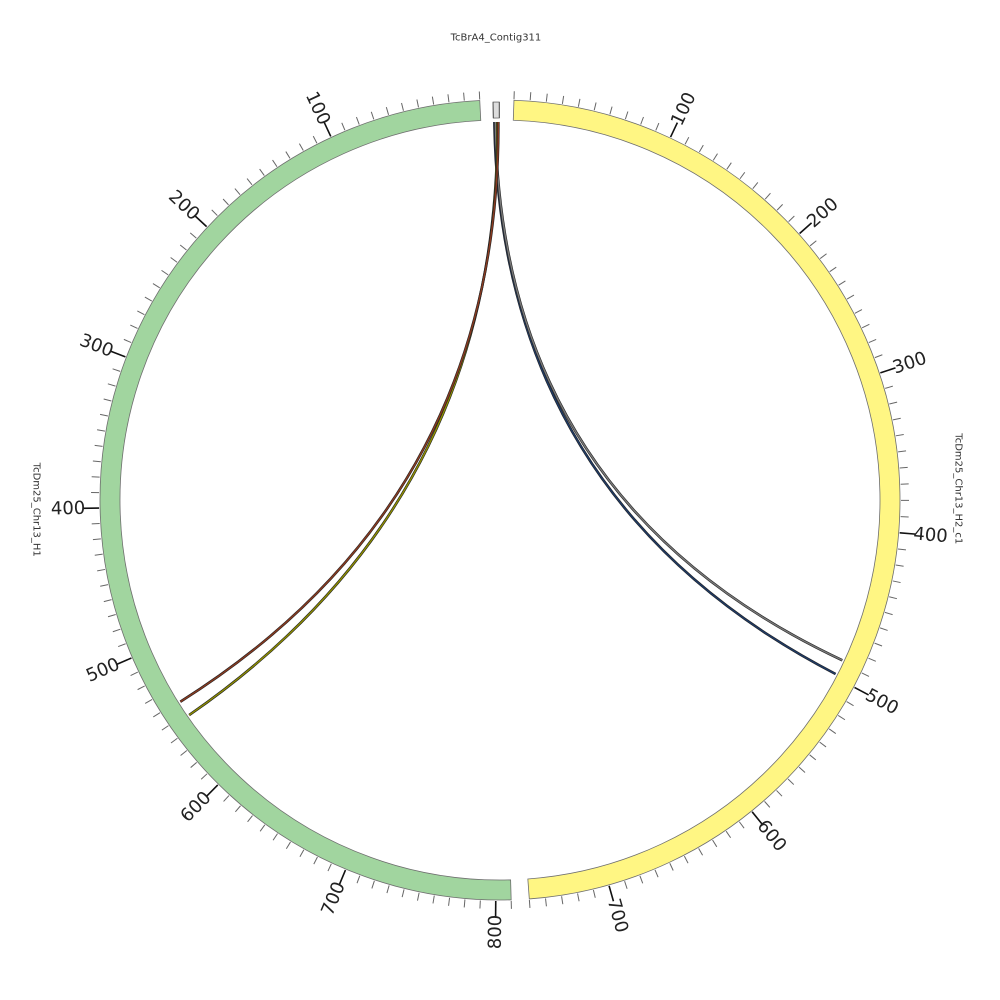 The width and height of the screenshot is (1000, 1000). I want to click on tick-label-h2-700: 700, so click(618, 915).